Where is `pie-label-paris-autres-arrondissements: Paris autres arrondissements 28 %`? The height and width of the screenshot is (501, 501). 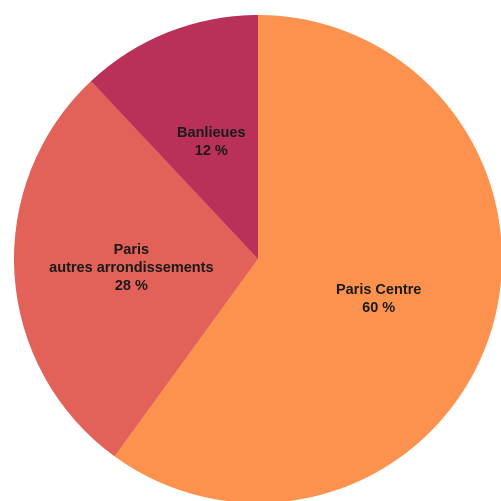
pie-label-paris-autres-arrondissements: Paris autres arrondissements 28 % is located at coordinates (131, 268).